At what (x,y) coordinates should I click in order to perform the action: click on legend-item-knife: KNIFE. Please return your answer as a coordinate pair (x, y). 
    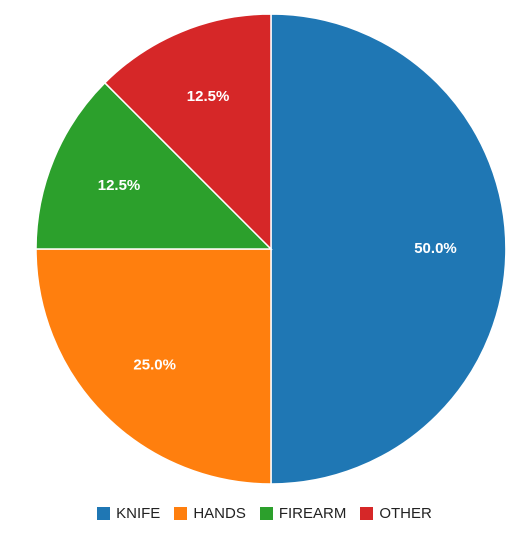
    Looking at the image, I should click on (128, 513).